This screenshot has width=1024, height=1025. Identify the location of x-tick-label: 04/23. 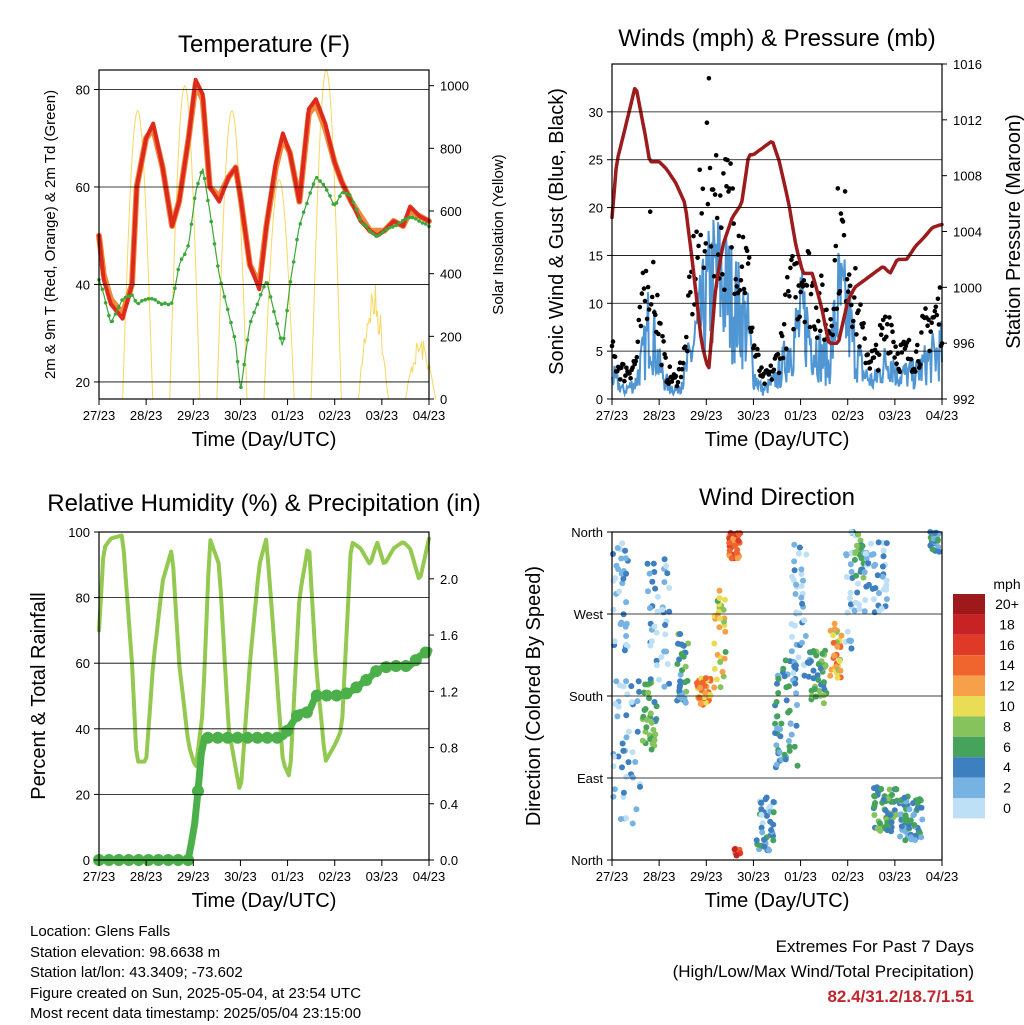
(429, 876).